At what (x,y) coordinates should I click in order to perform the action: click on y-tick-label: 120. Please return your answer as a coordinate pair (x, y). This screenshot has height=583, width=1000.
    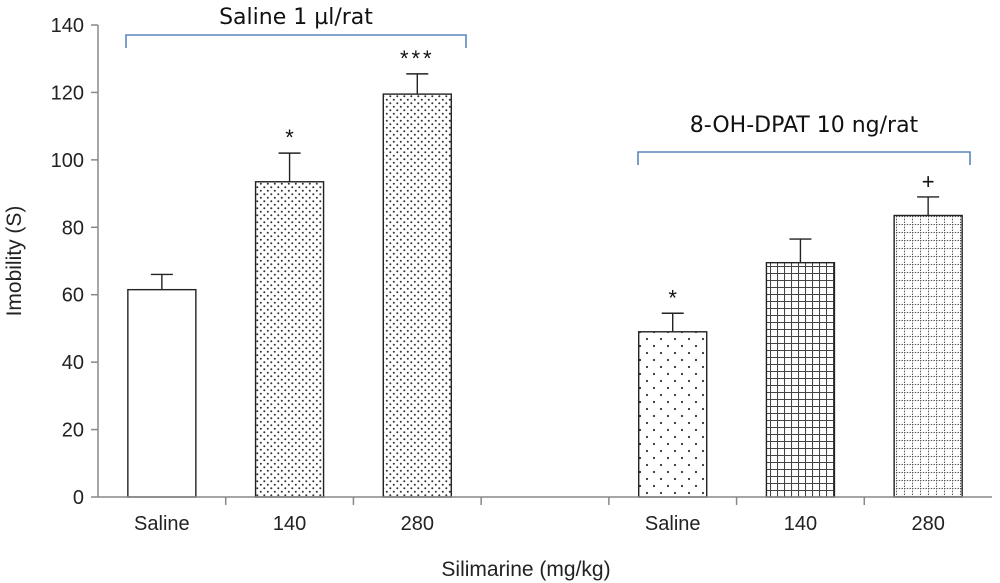
    Looking at the image, I should click on (67, 93).